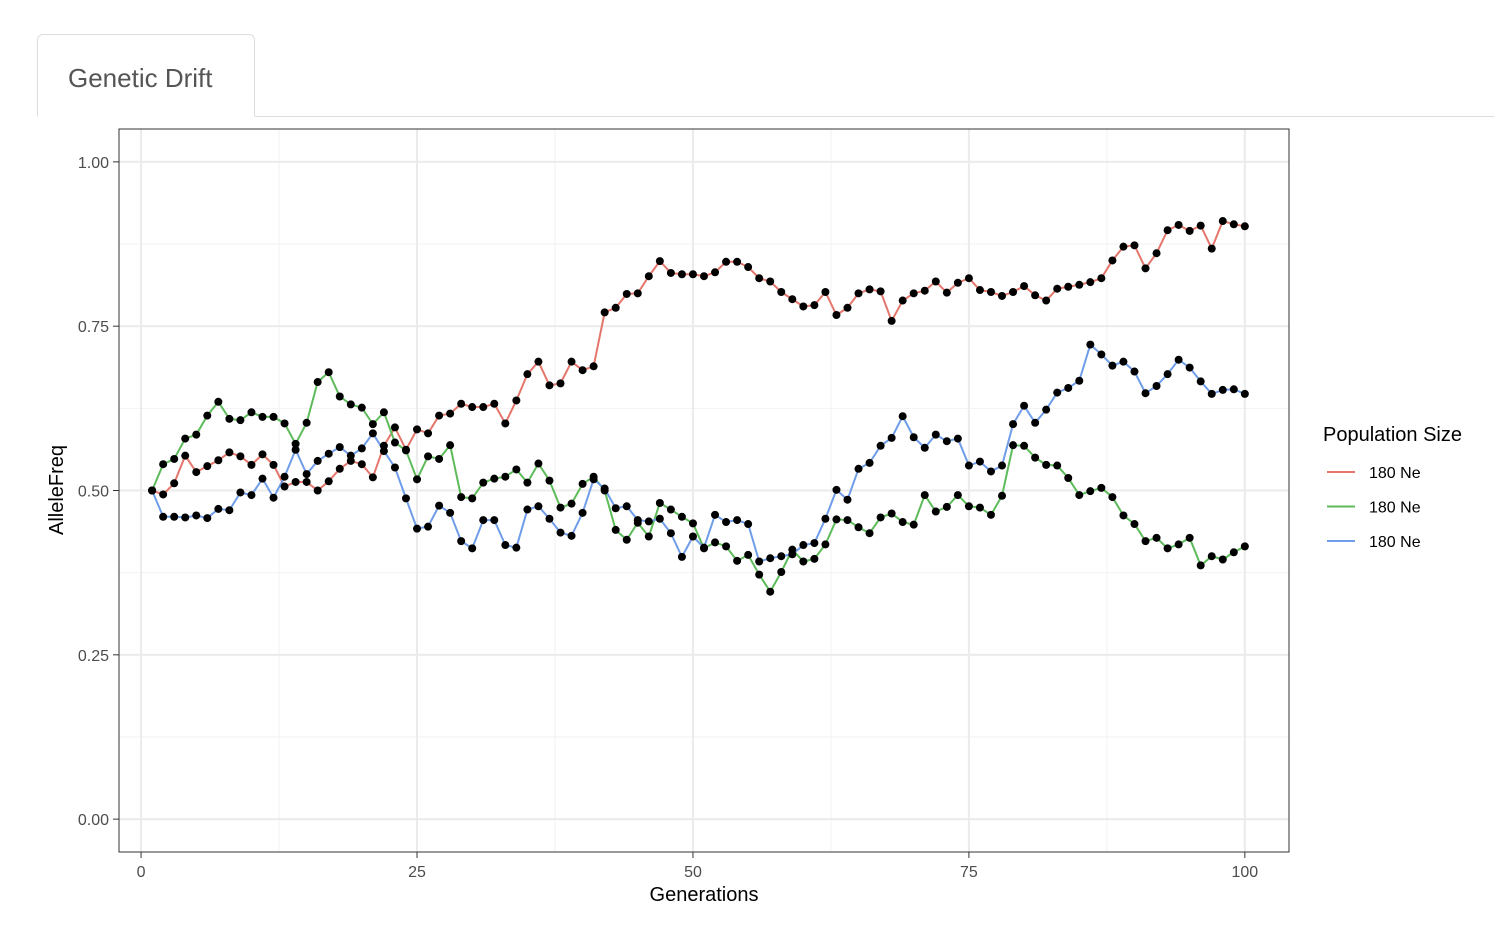  What do you see at coordinates (969, 872) in the screenshot?
I see `x-tick-label: 75` at bounding box center [969, 872].